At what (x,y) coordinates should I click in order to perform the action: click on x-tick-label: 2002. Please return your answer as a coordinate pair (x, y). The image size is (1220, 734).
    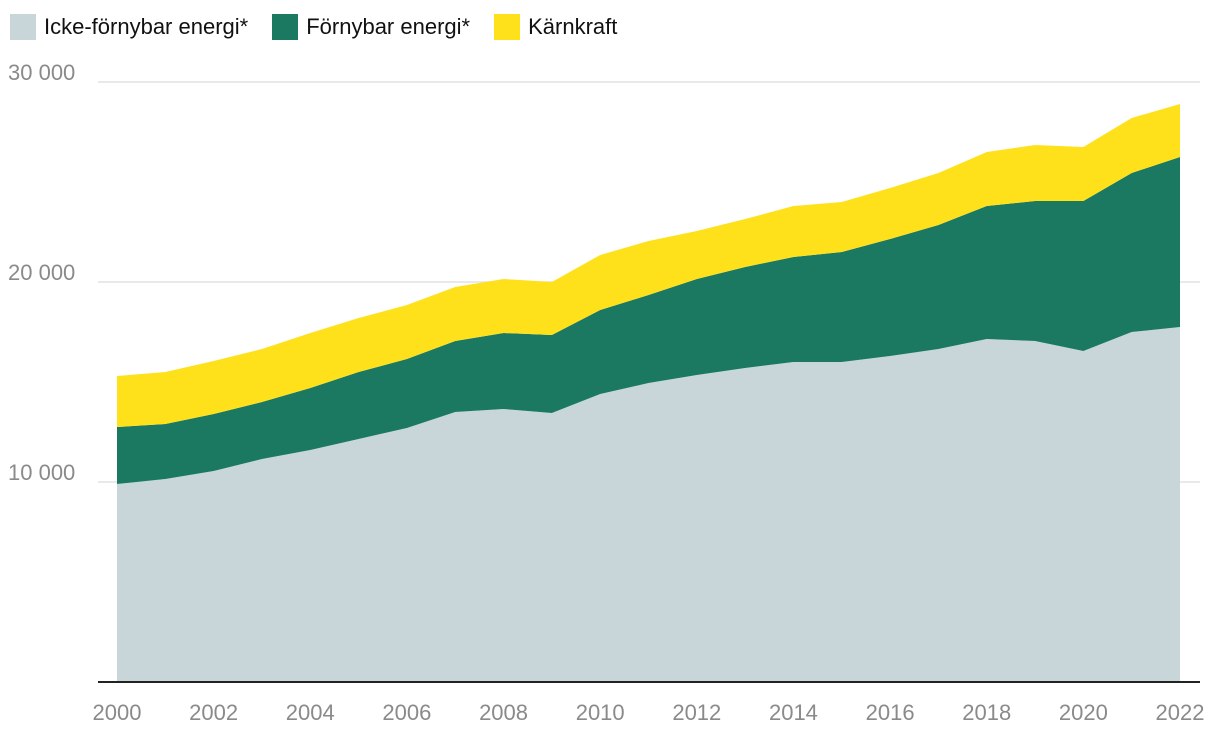
    Looking at the image, I should click on (213, 712).